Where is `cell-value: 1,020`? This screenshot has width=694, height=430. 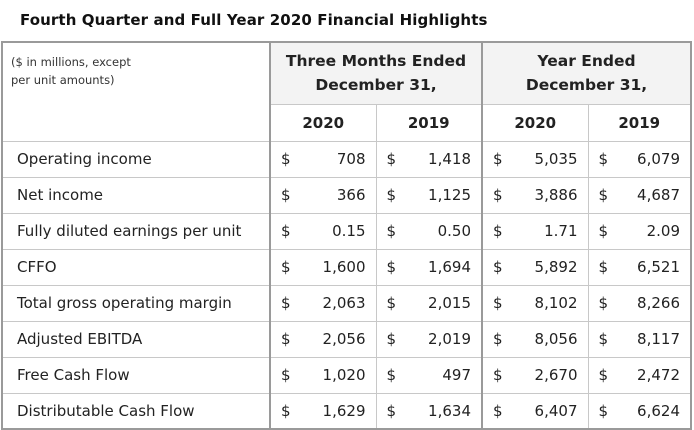
cell-value: 1,020 is located at coordinates (344, 374).